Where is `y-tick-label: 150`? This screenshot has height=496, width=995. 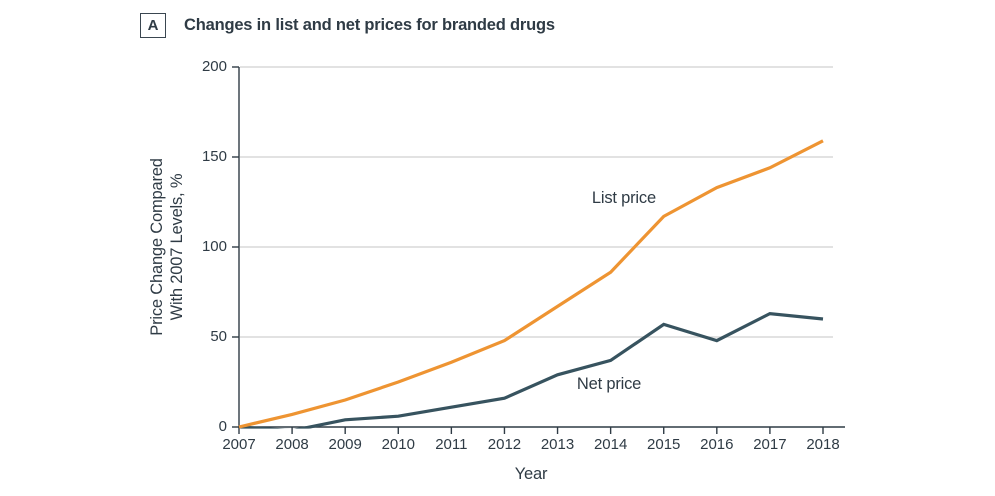 y-tick-label: 150 is located at coordinates (214, 156).